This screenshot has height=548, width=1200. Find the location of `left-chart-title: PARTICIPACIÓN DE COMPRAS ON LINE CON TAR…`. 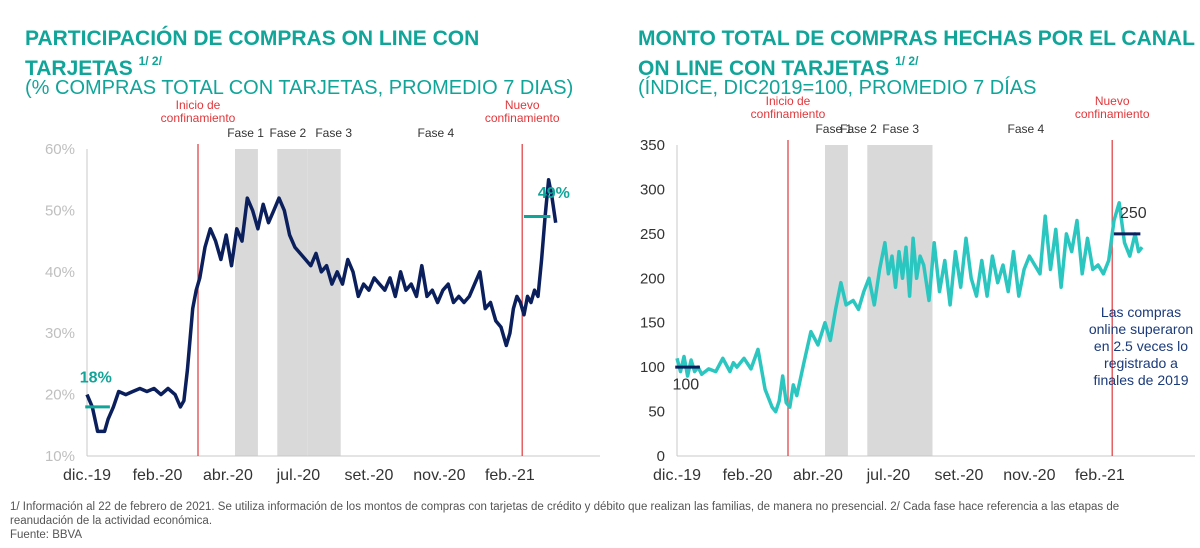

left-chart-title: PARTICIPACIÓN DE COMPRAS ON LINE CON TAR… is located at coordinates (252, 53).